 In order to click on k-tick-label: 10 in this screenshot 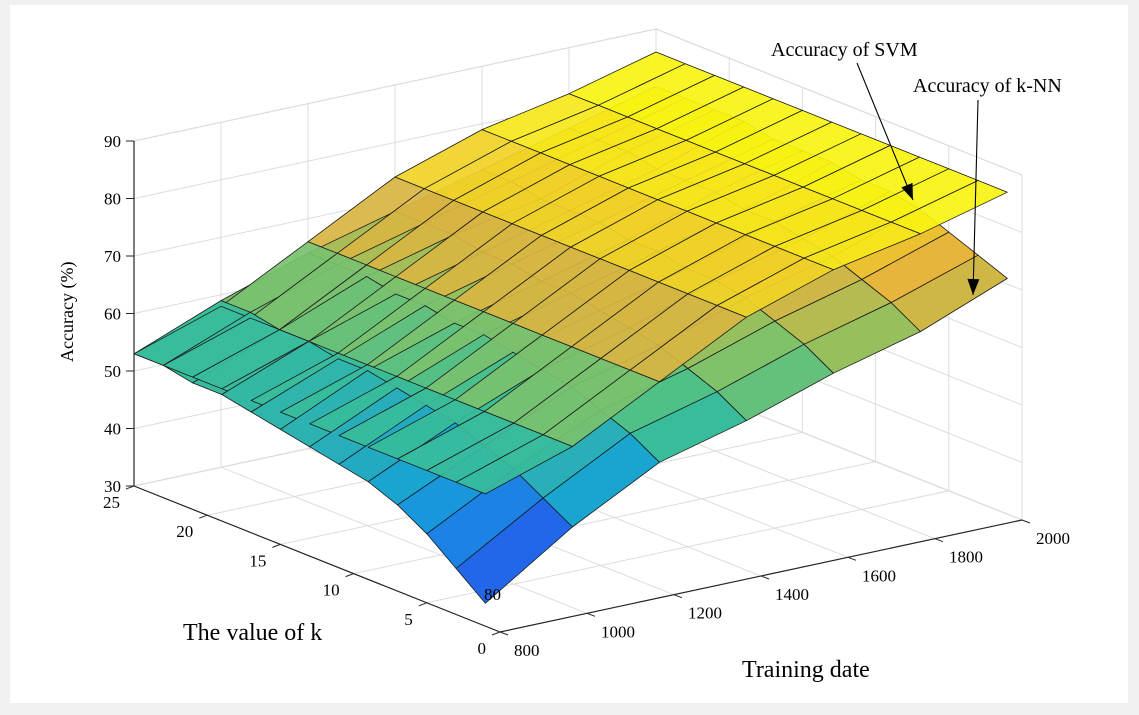, I will do `click(331, 590)`.